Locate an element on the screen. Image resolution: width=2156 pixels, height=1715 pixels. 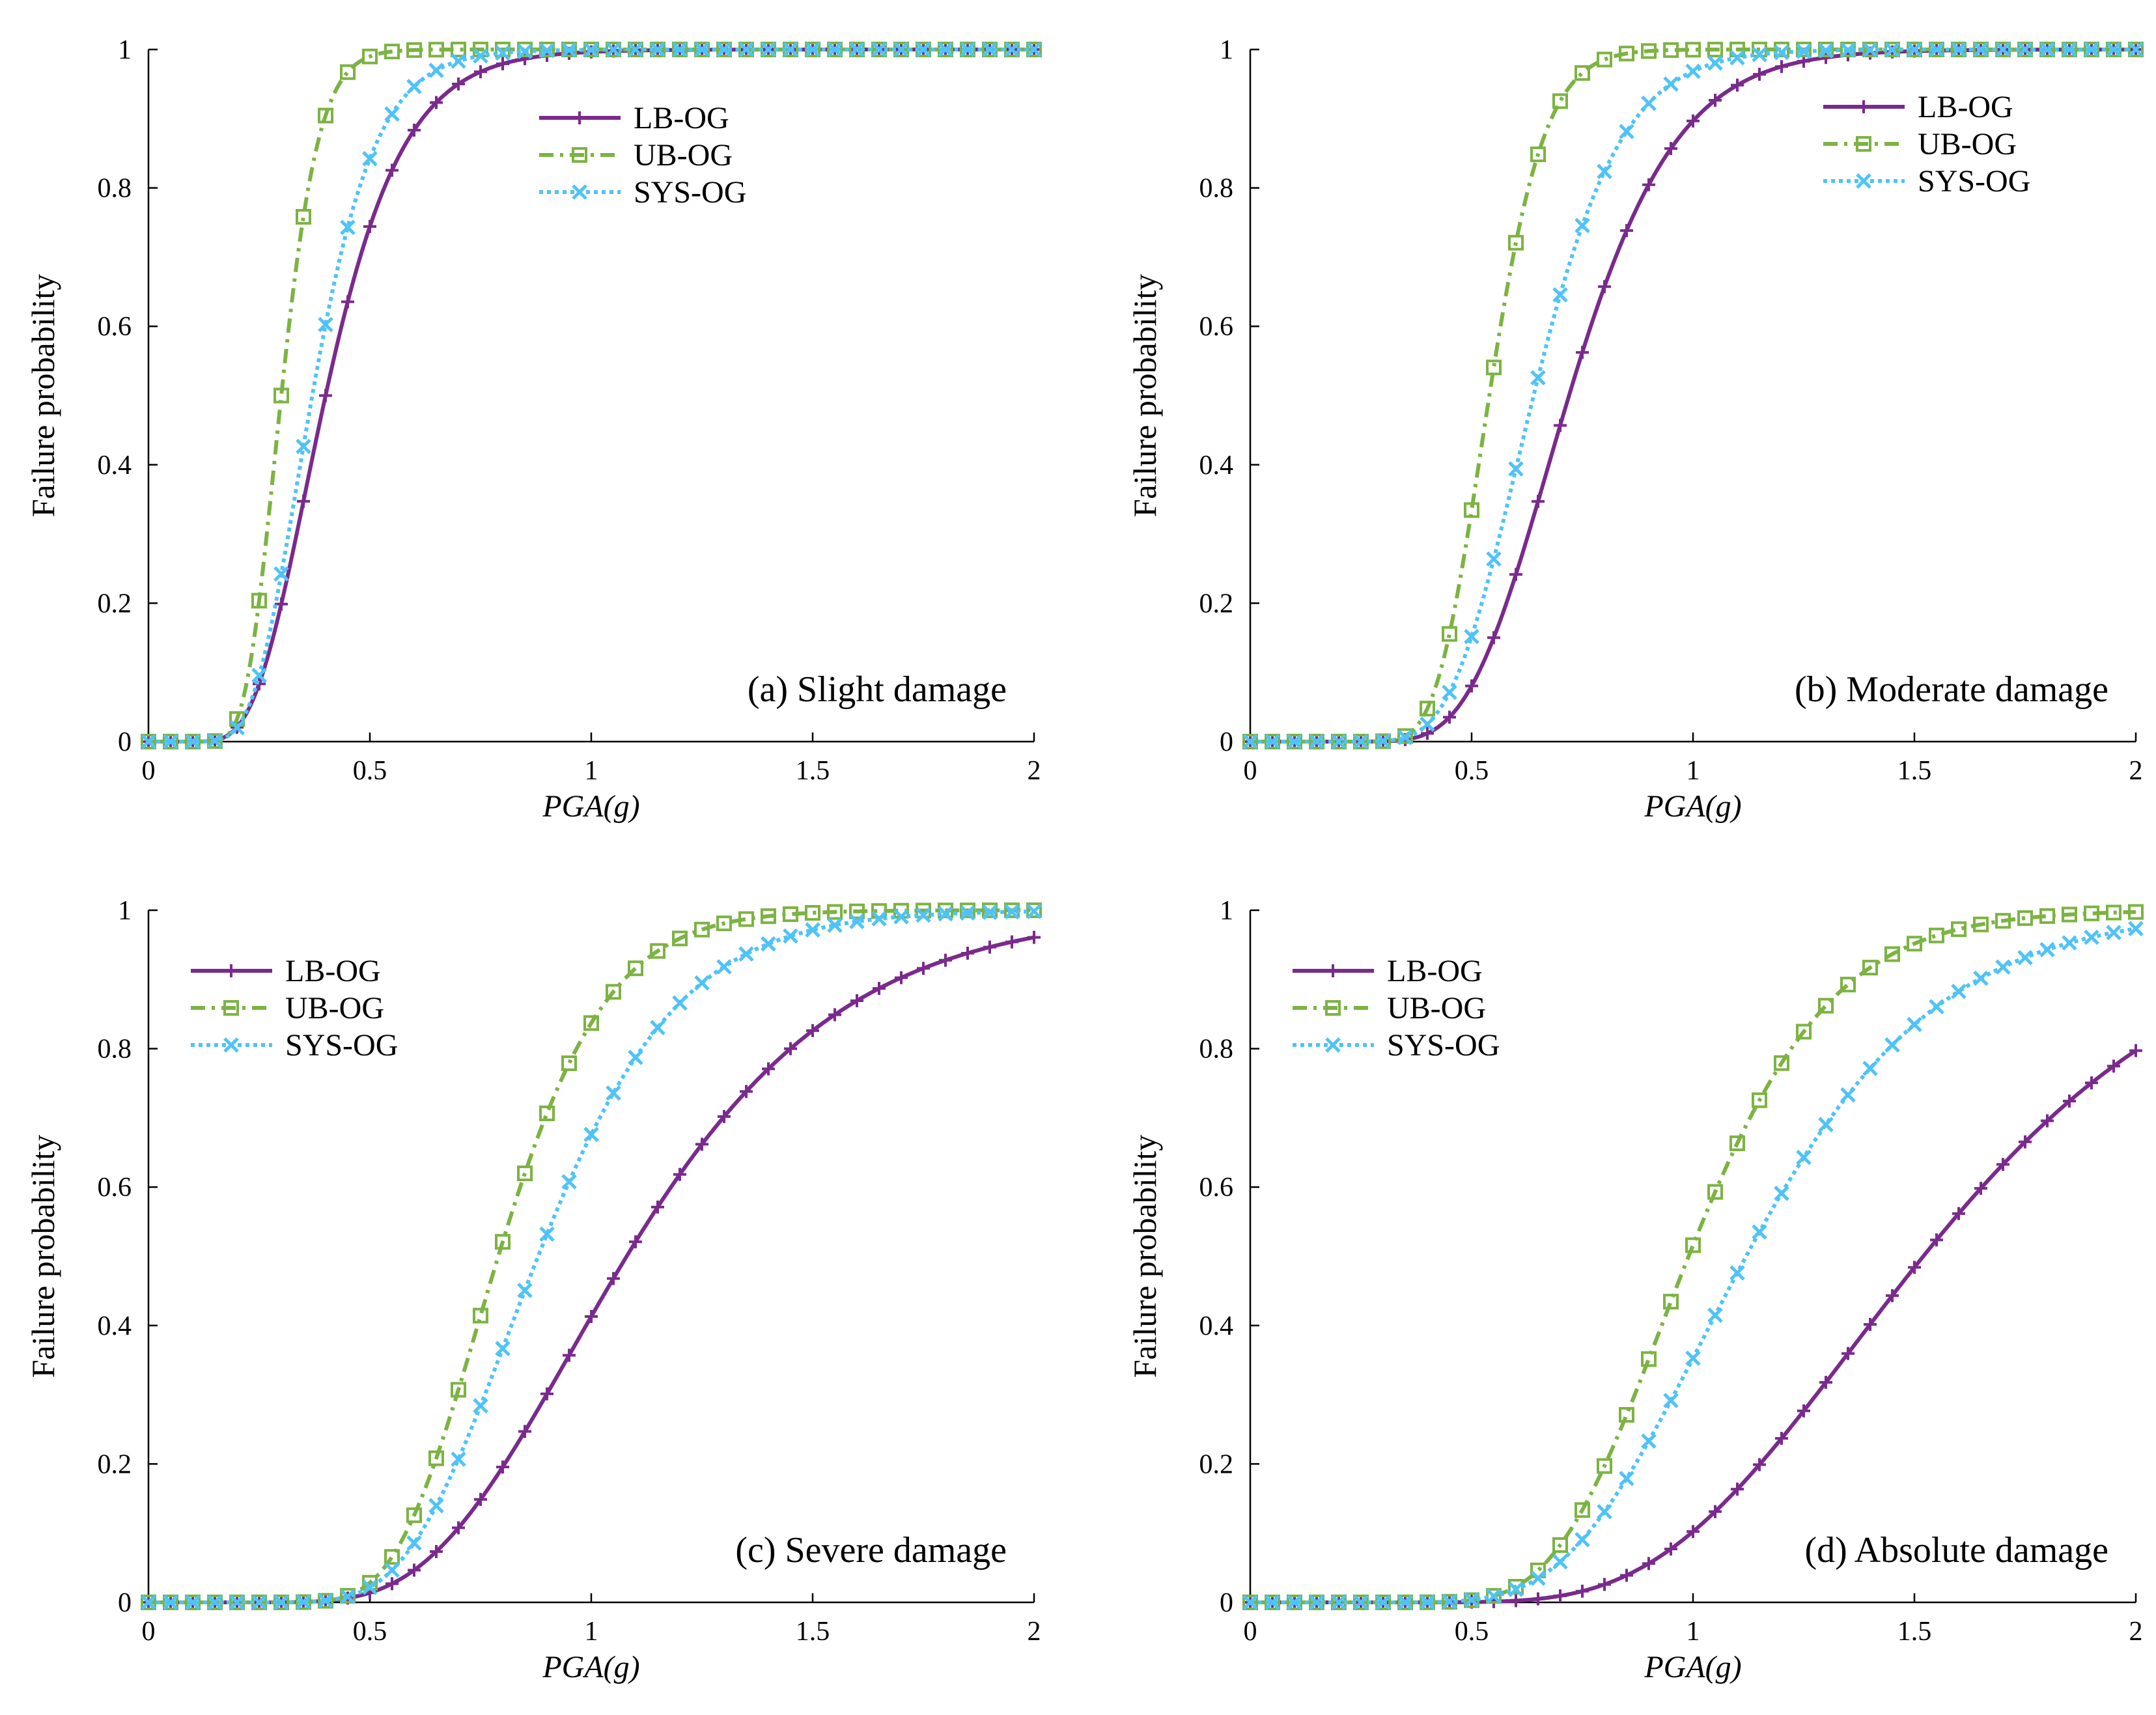
panel-annotation: (b) Moderate damage is located at coordinates (1952, 689).